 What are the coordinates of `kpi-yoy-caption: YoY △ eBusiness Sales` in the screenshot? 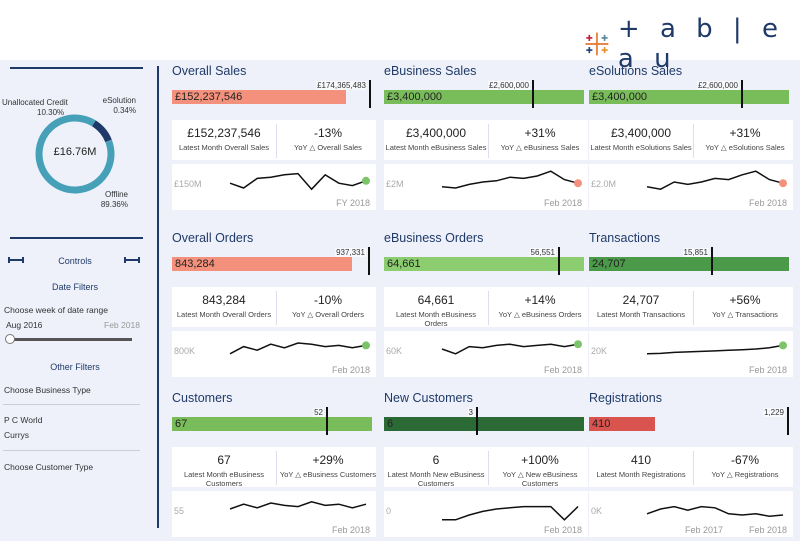 It's located at (540, 147).